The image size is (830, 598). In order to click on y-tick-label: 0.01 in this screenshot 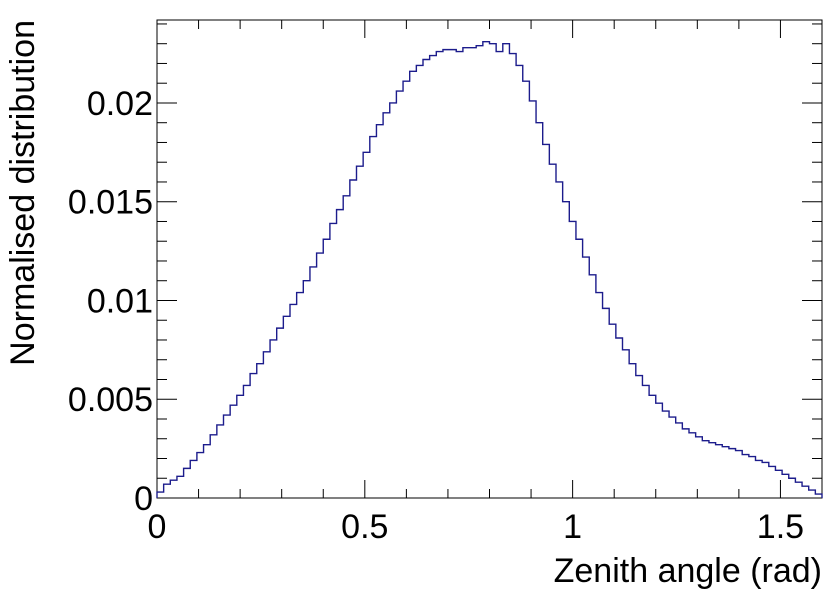, I will do `click(120, 301)`.